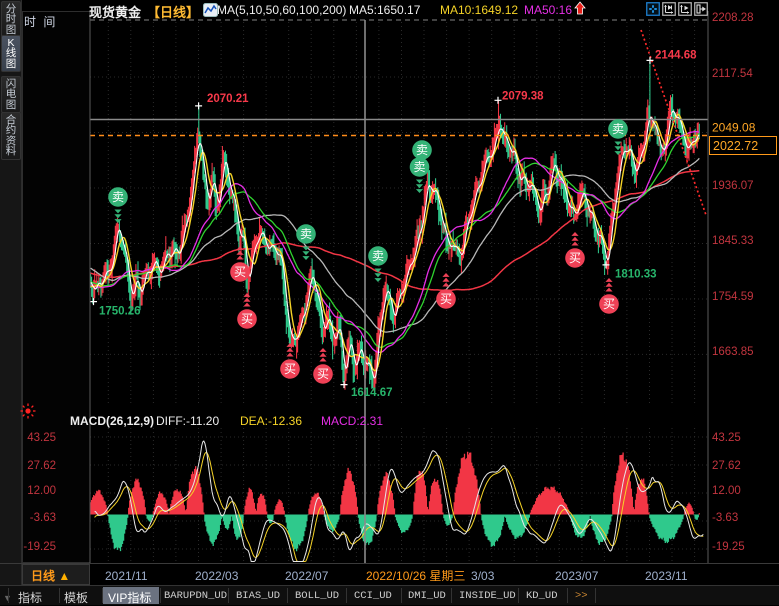 This screenshot has height=606, width=779. I want to click on svg-text: 2023/11, so click(666, 576).